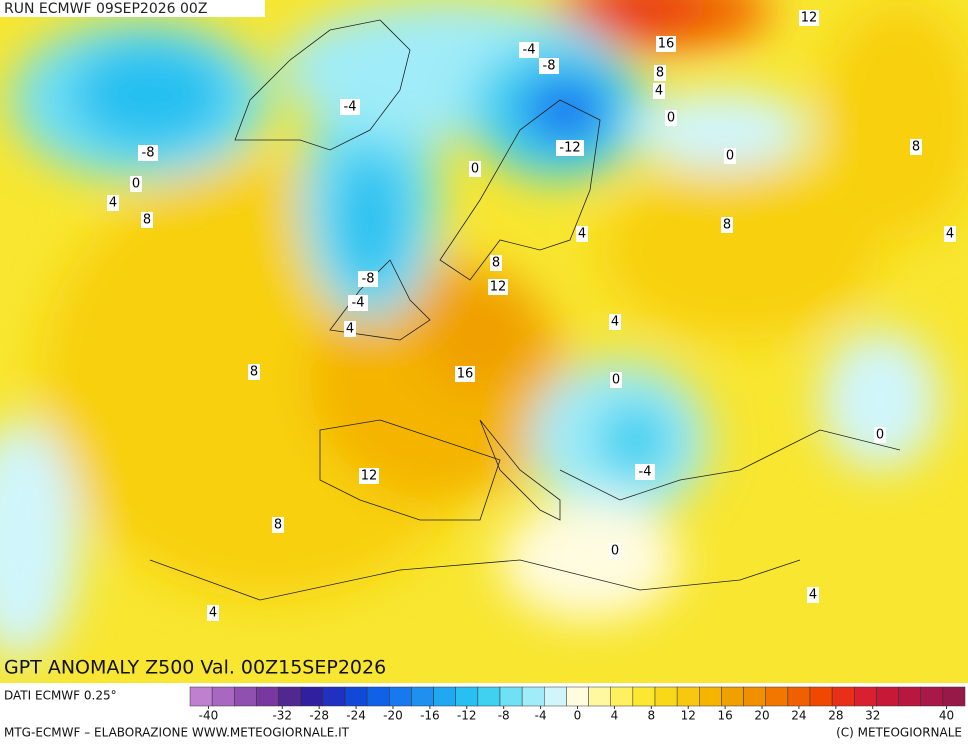 The height and width of the screenshot is (749, 968). Describe the element at coordinates (688, 716) in the screenshot. I see `colorbar-tick-label: 12` at that location.